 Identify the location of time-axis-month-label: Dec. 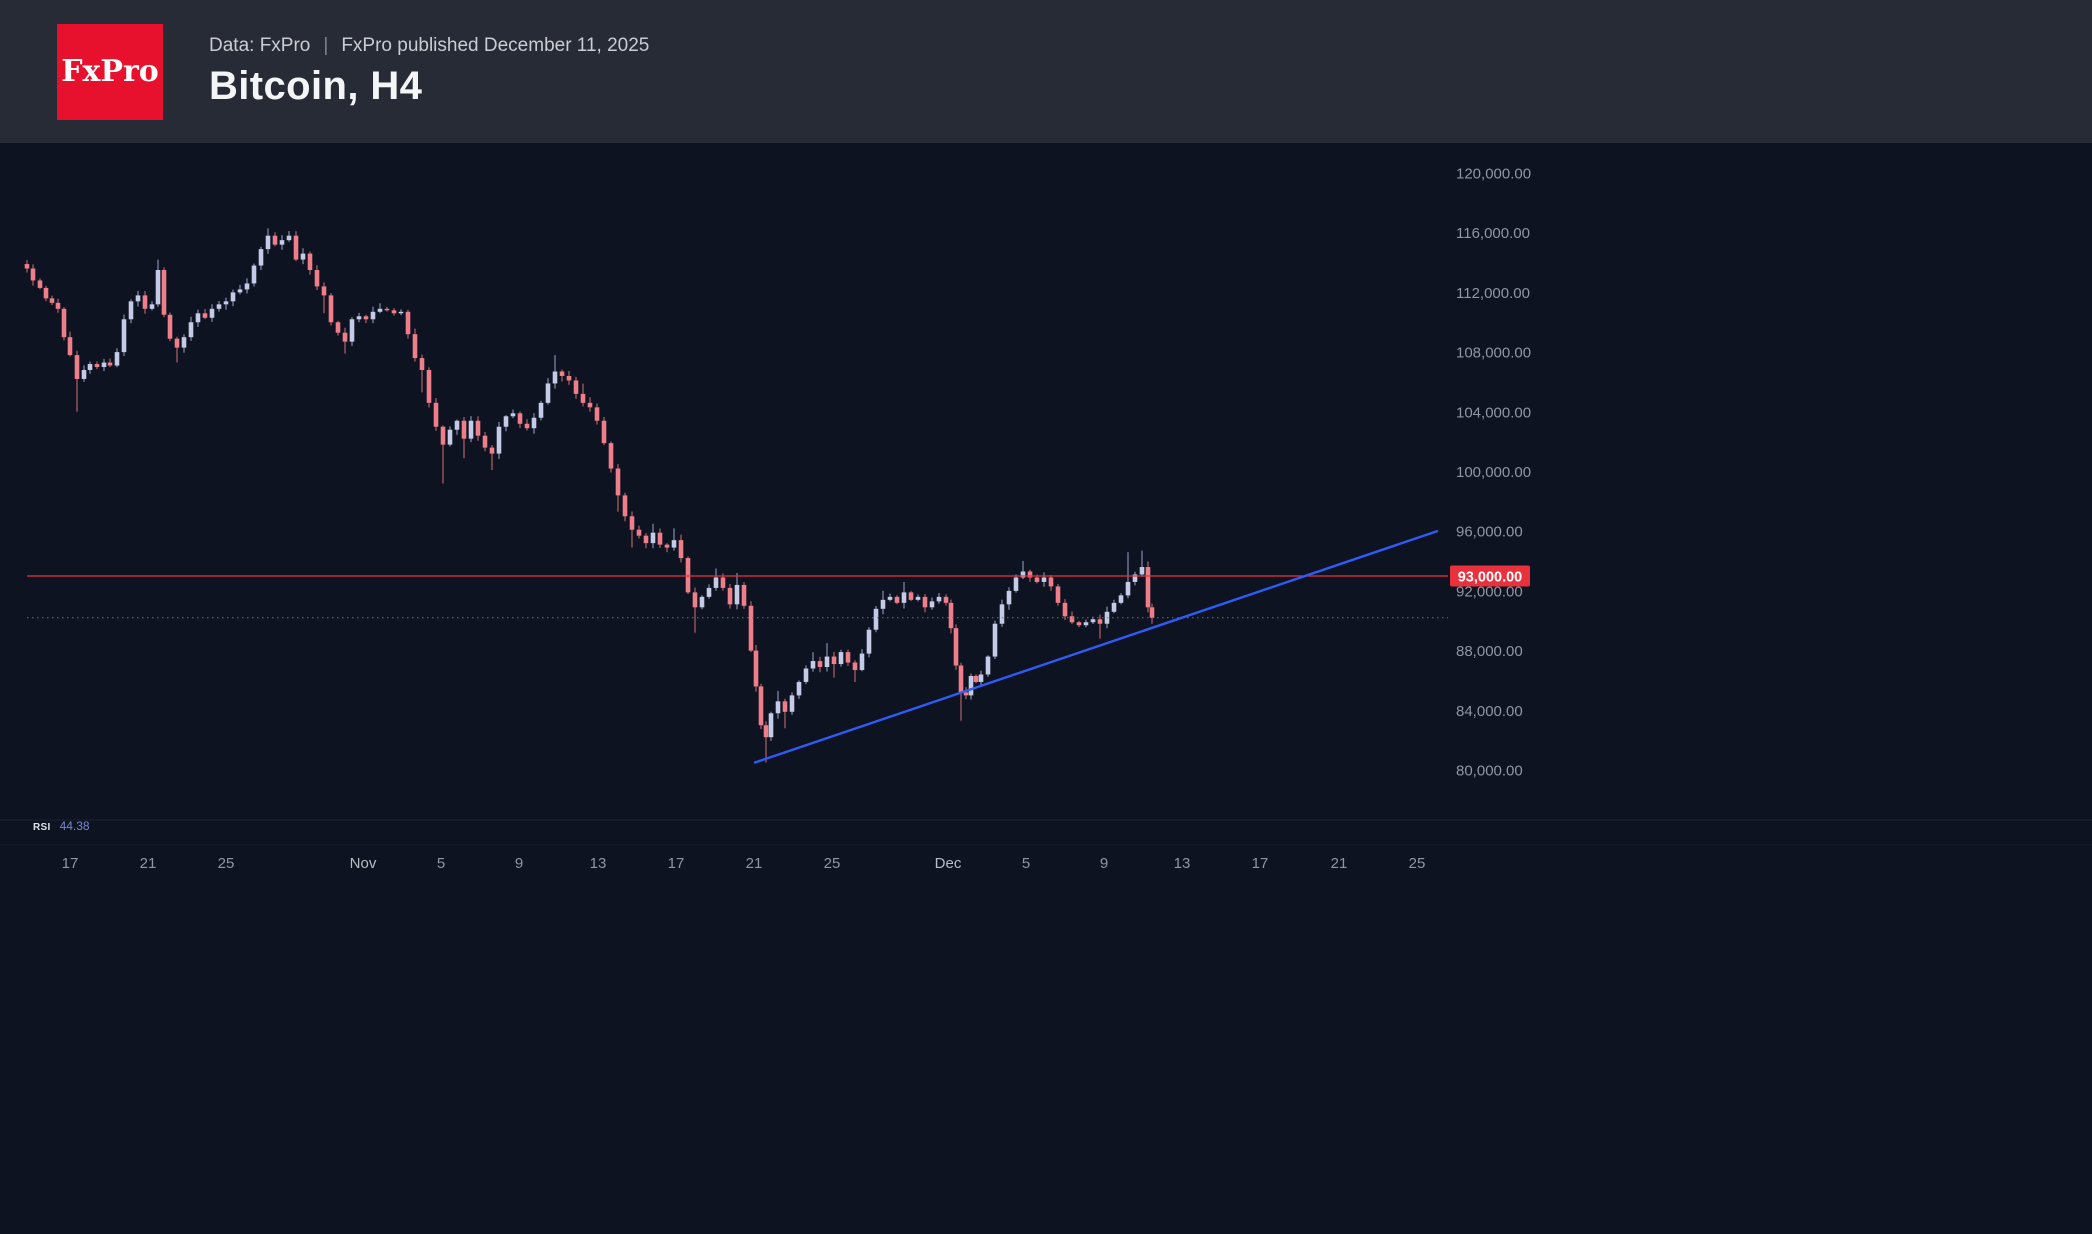
(948, 863).